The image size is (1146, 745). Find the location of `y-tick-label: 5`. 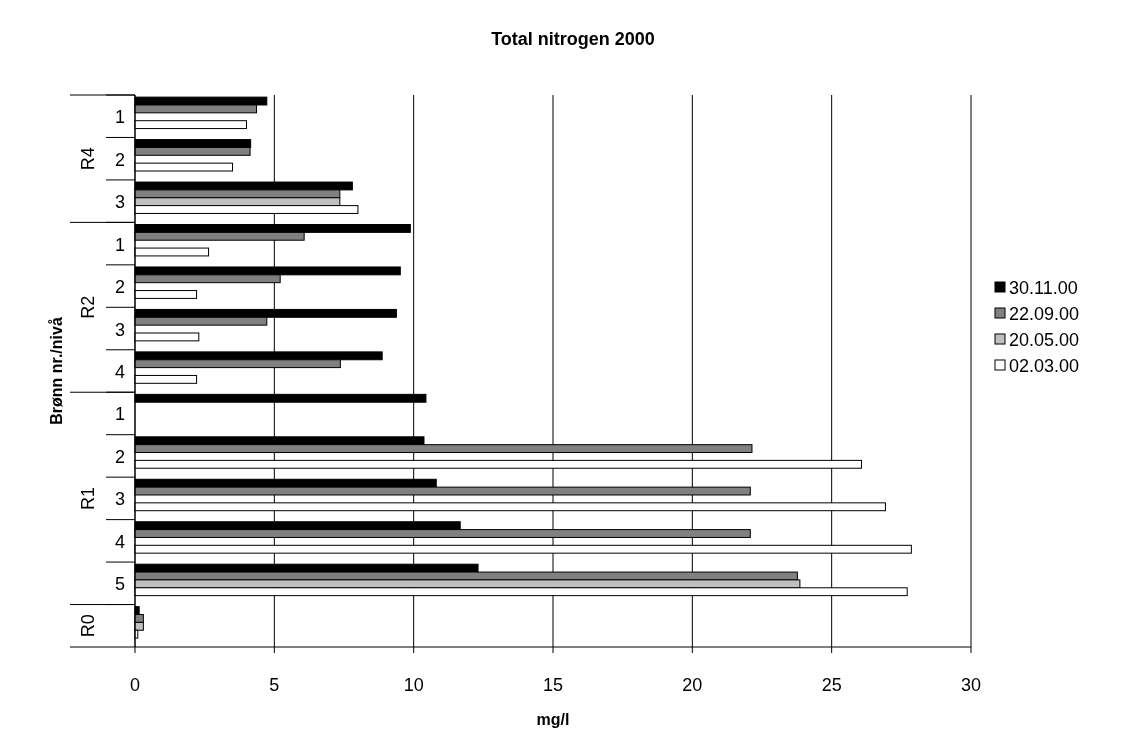

y-tick-label: 5 is located at coordinates (120, 584).